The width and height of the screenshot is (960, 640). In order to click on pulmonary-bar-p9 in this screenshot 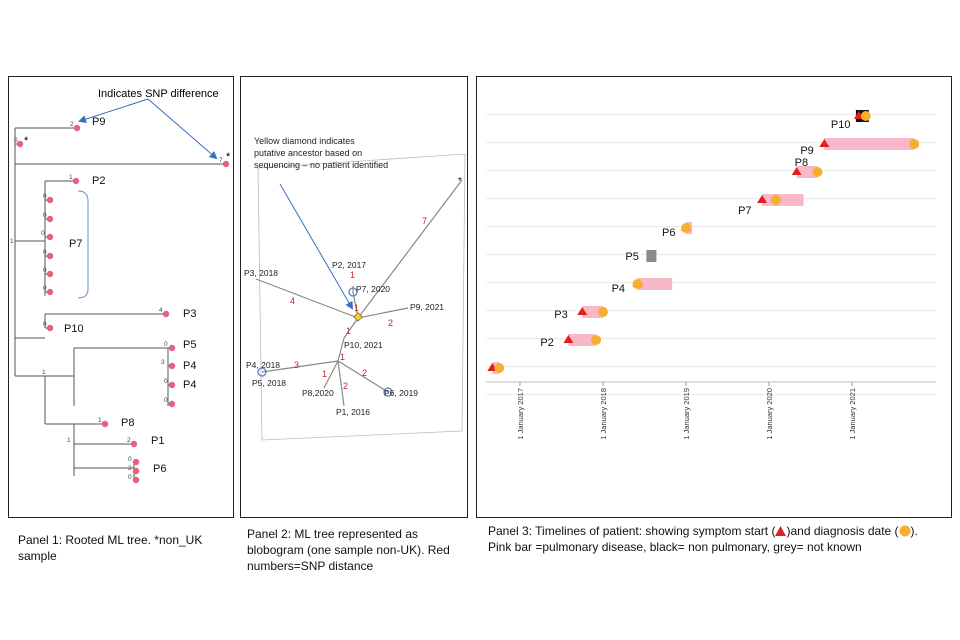, I will do `click(869, 144)`.